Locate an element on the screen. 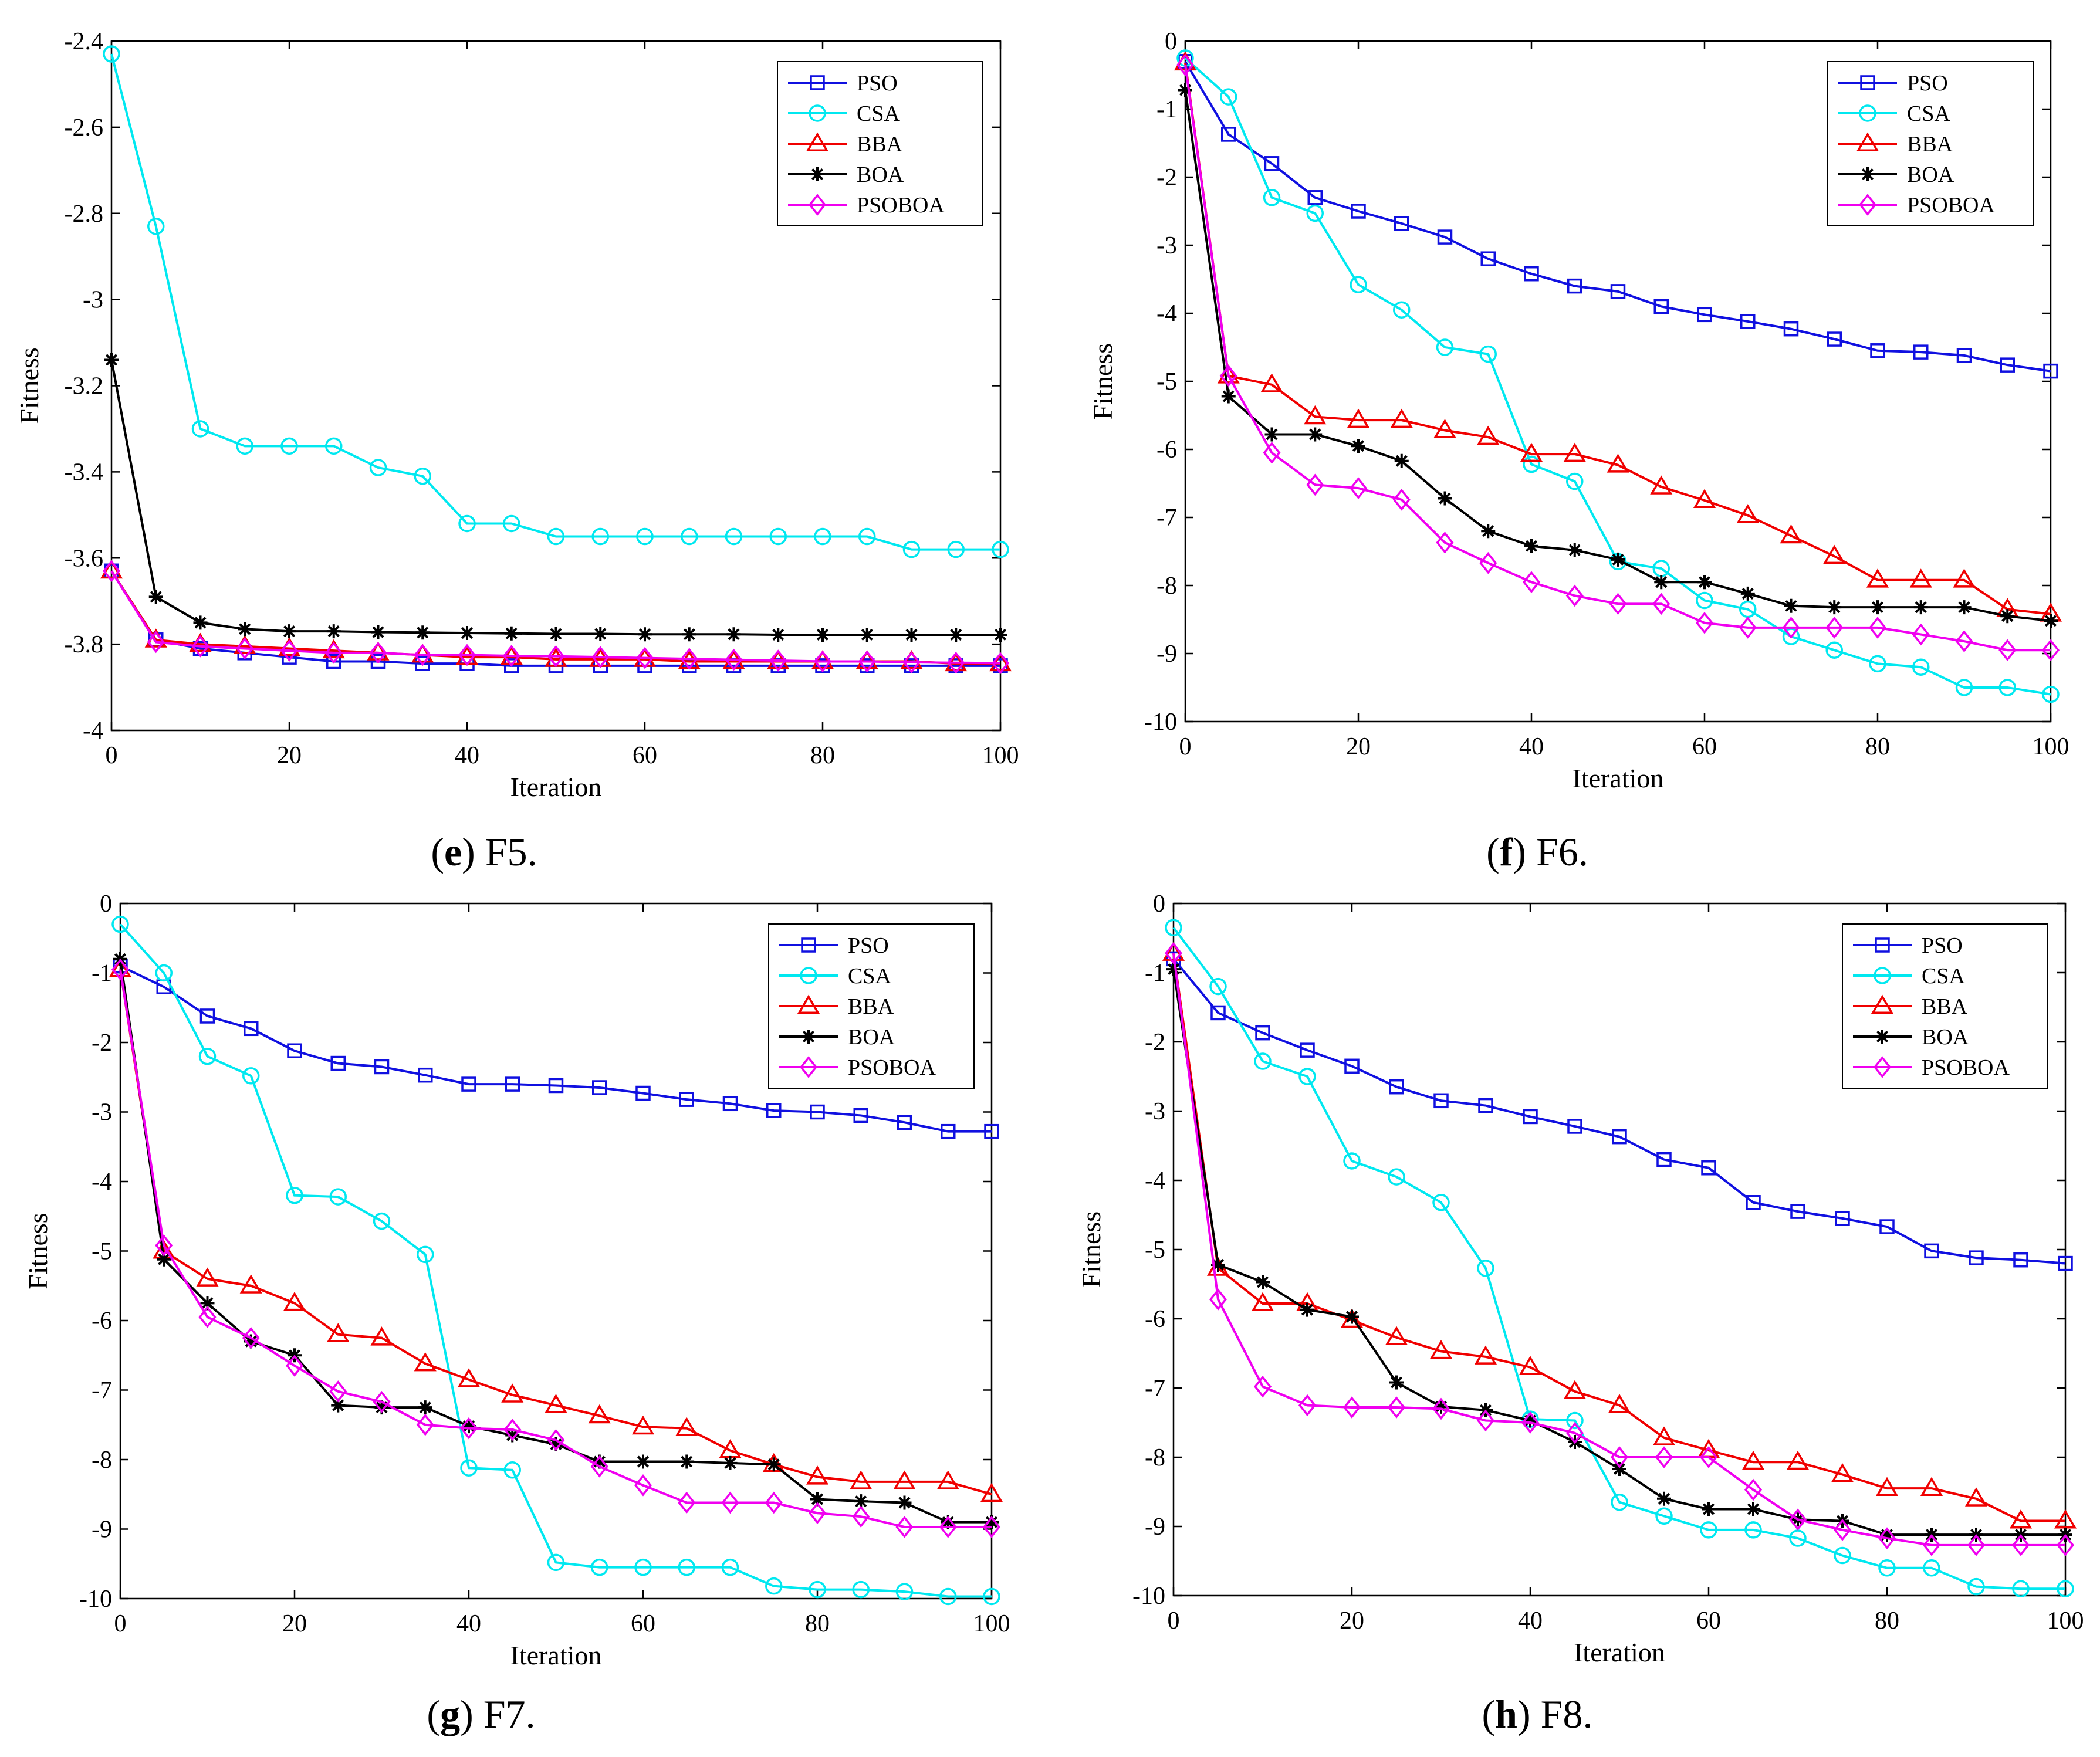 The image size is (2100, 1757). series-pso is located at coordinates (556, 1049).